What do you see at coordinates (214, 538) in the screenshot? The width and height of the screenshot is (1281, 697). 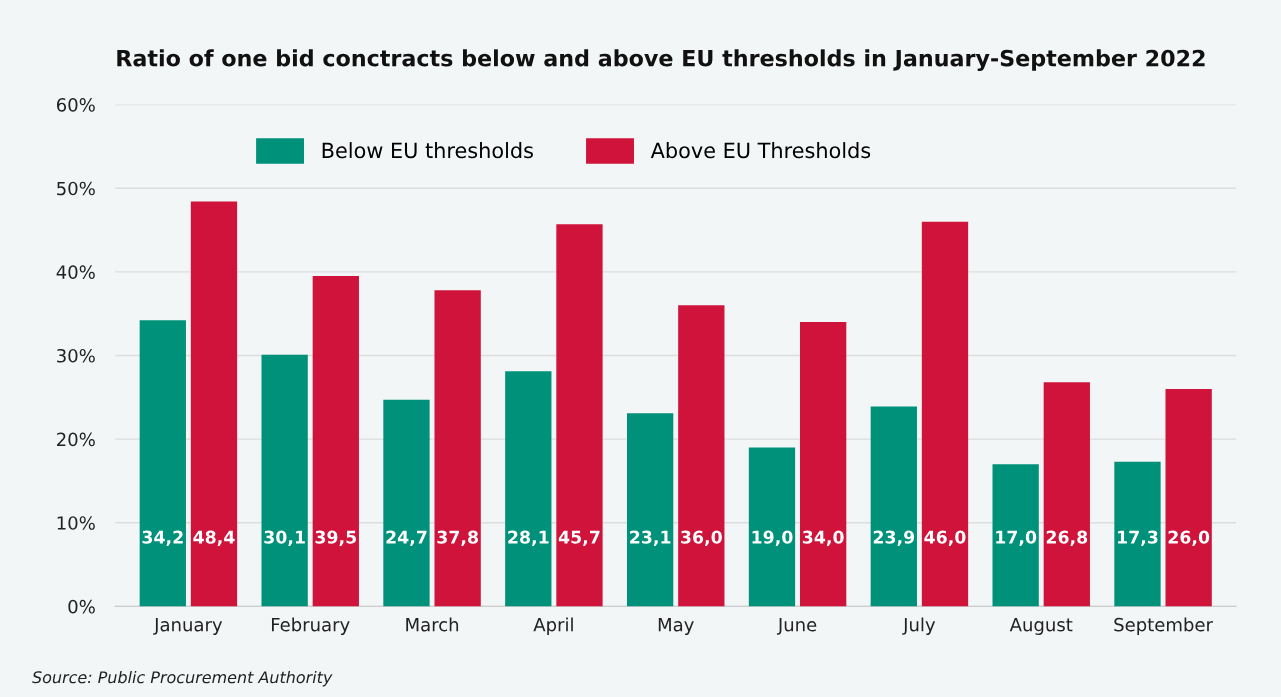 I see `data-label: 48,4` at bounding box center [214, 538].